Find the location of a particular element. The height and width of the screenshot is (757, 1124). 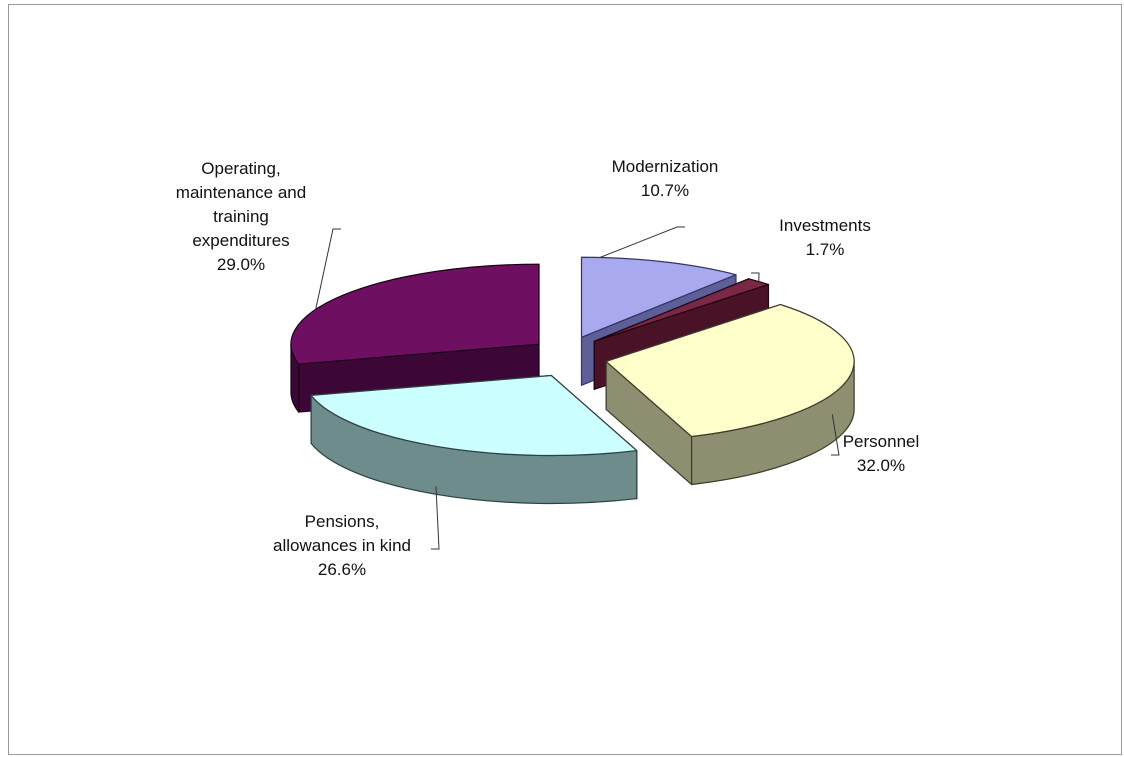

slice-label-text: Operating, is located at coordinates (241, 168).